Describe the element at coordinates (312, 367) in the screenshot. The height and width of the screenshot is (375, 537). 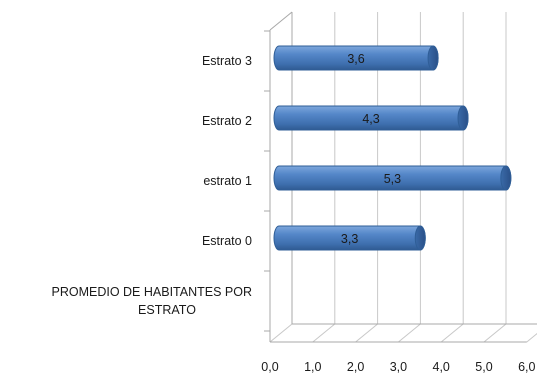
I see `x-tick-label: 1,0` at that location.